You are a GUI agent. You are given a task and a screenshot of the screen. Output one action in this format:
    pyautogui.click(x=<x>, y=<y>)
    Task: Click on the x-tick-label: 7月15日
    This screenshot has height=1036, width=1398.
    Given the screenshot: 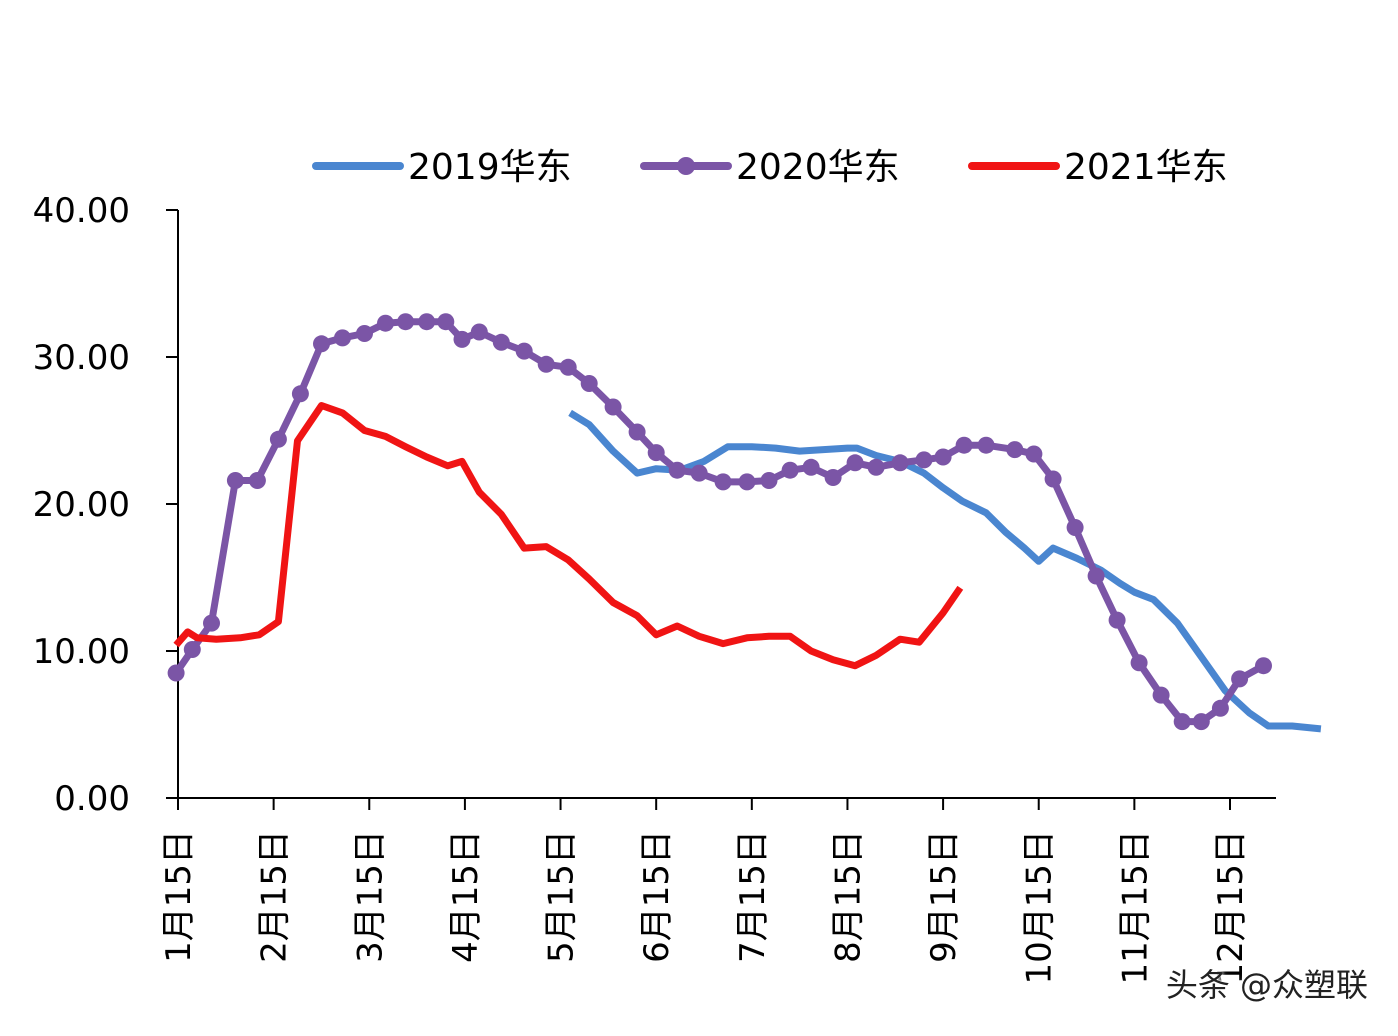 What is the action you would take?
    pyautogui.click(x=753, y=896)
    